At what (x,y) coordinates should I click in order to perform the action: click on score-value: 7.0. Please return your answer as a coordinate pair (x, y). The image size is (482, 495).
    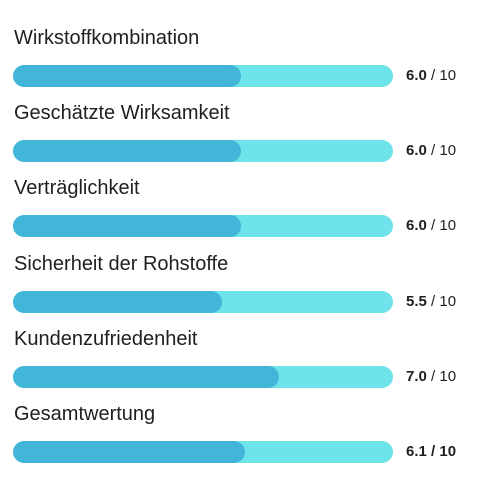
    Looking at the image, I should click on (416, 376).